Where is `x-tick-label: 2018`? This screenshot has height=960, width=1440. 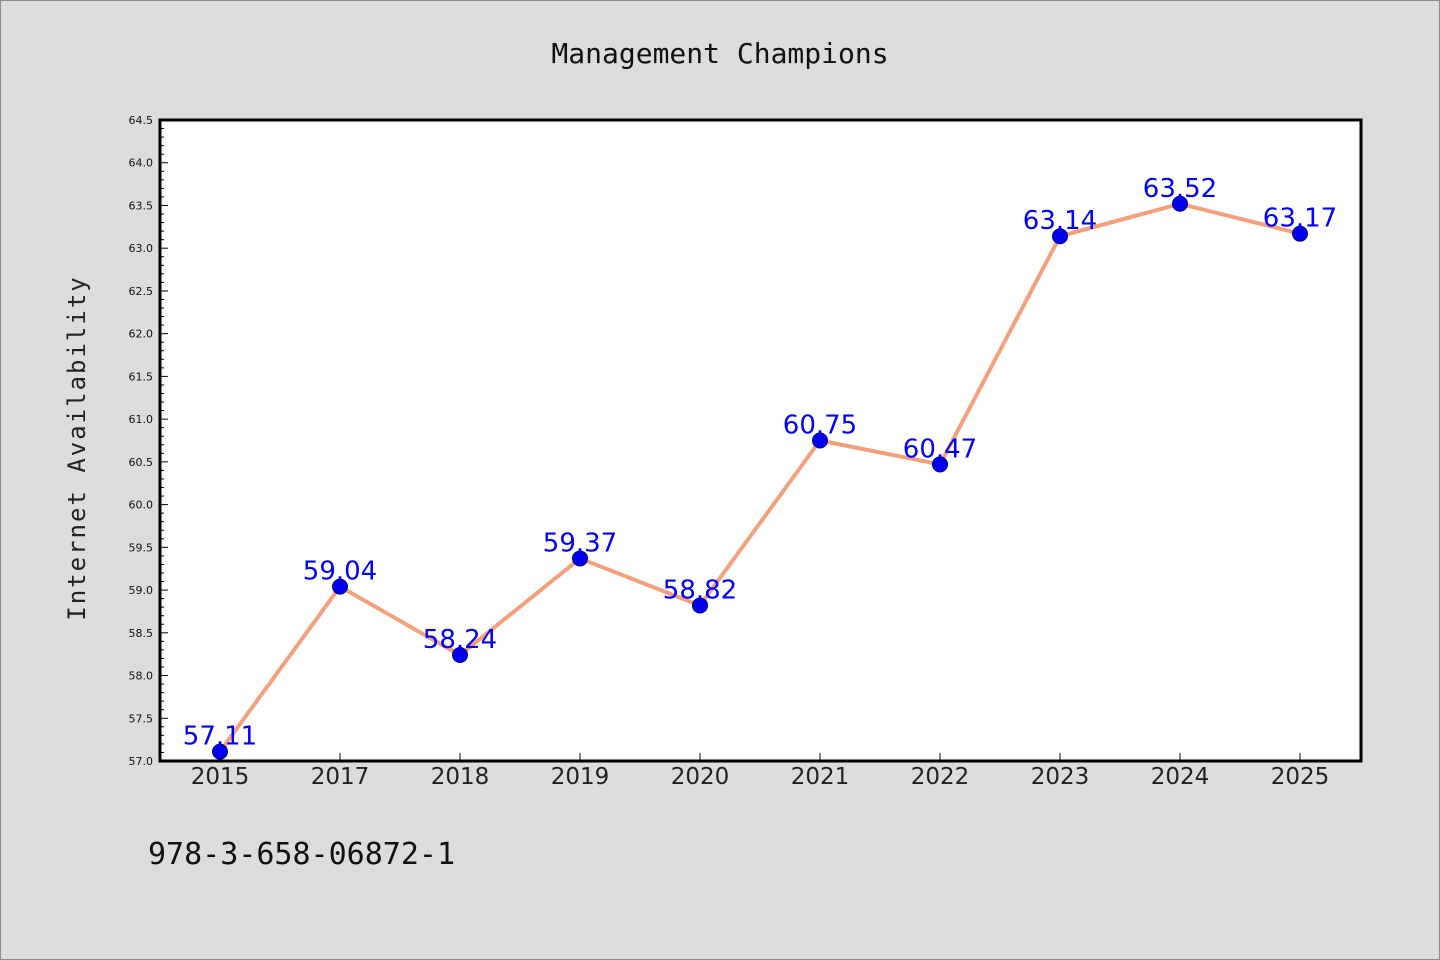 x-tick-label: 2018 is located at coordinates (460, 777).